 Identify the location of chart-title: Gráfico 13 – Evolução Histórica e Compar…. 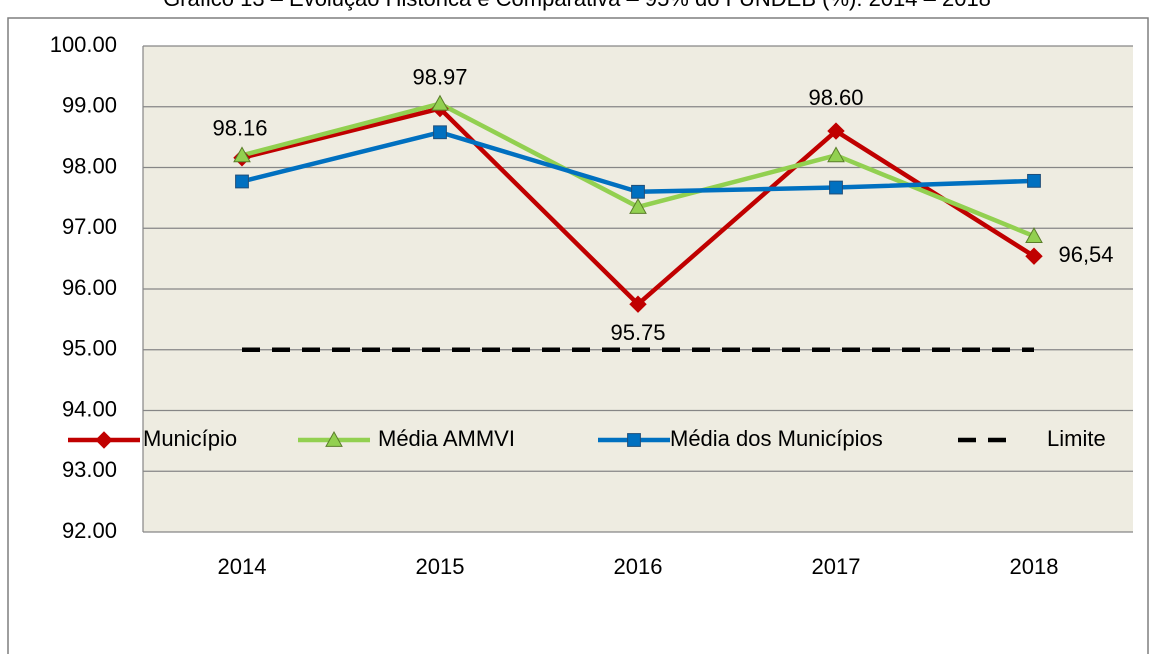
(577, 5).